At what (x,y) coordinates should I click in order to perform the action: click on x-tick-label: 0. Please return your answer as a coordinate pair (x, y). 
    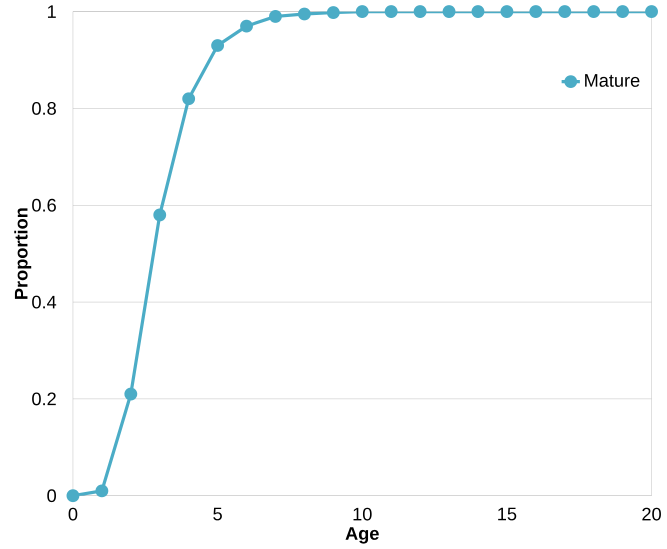
    Looking at the image, I should click on (73, 514).